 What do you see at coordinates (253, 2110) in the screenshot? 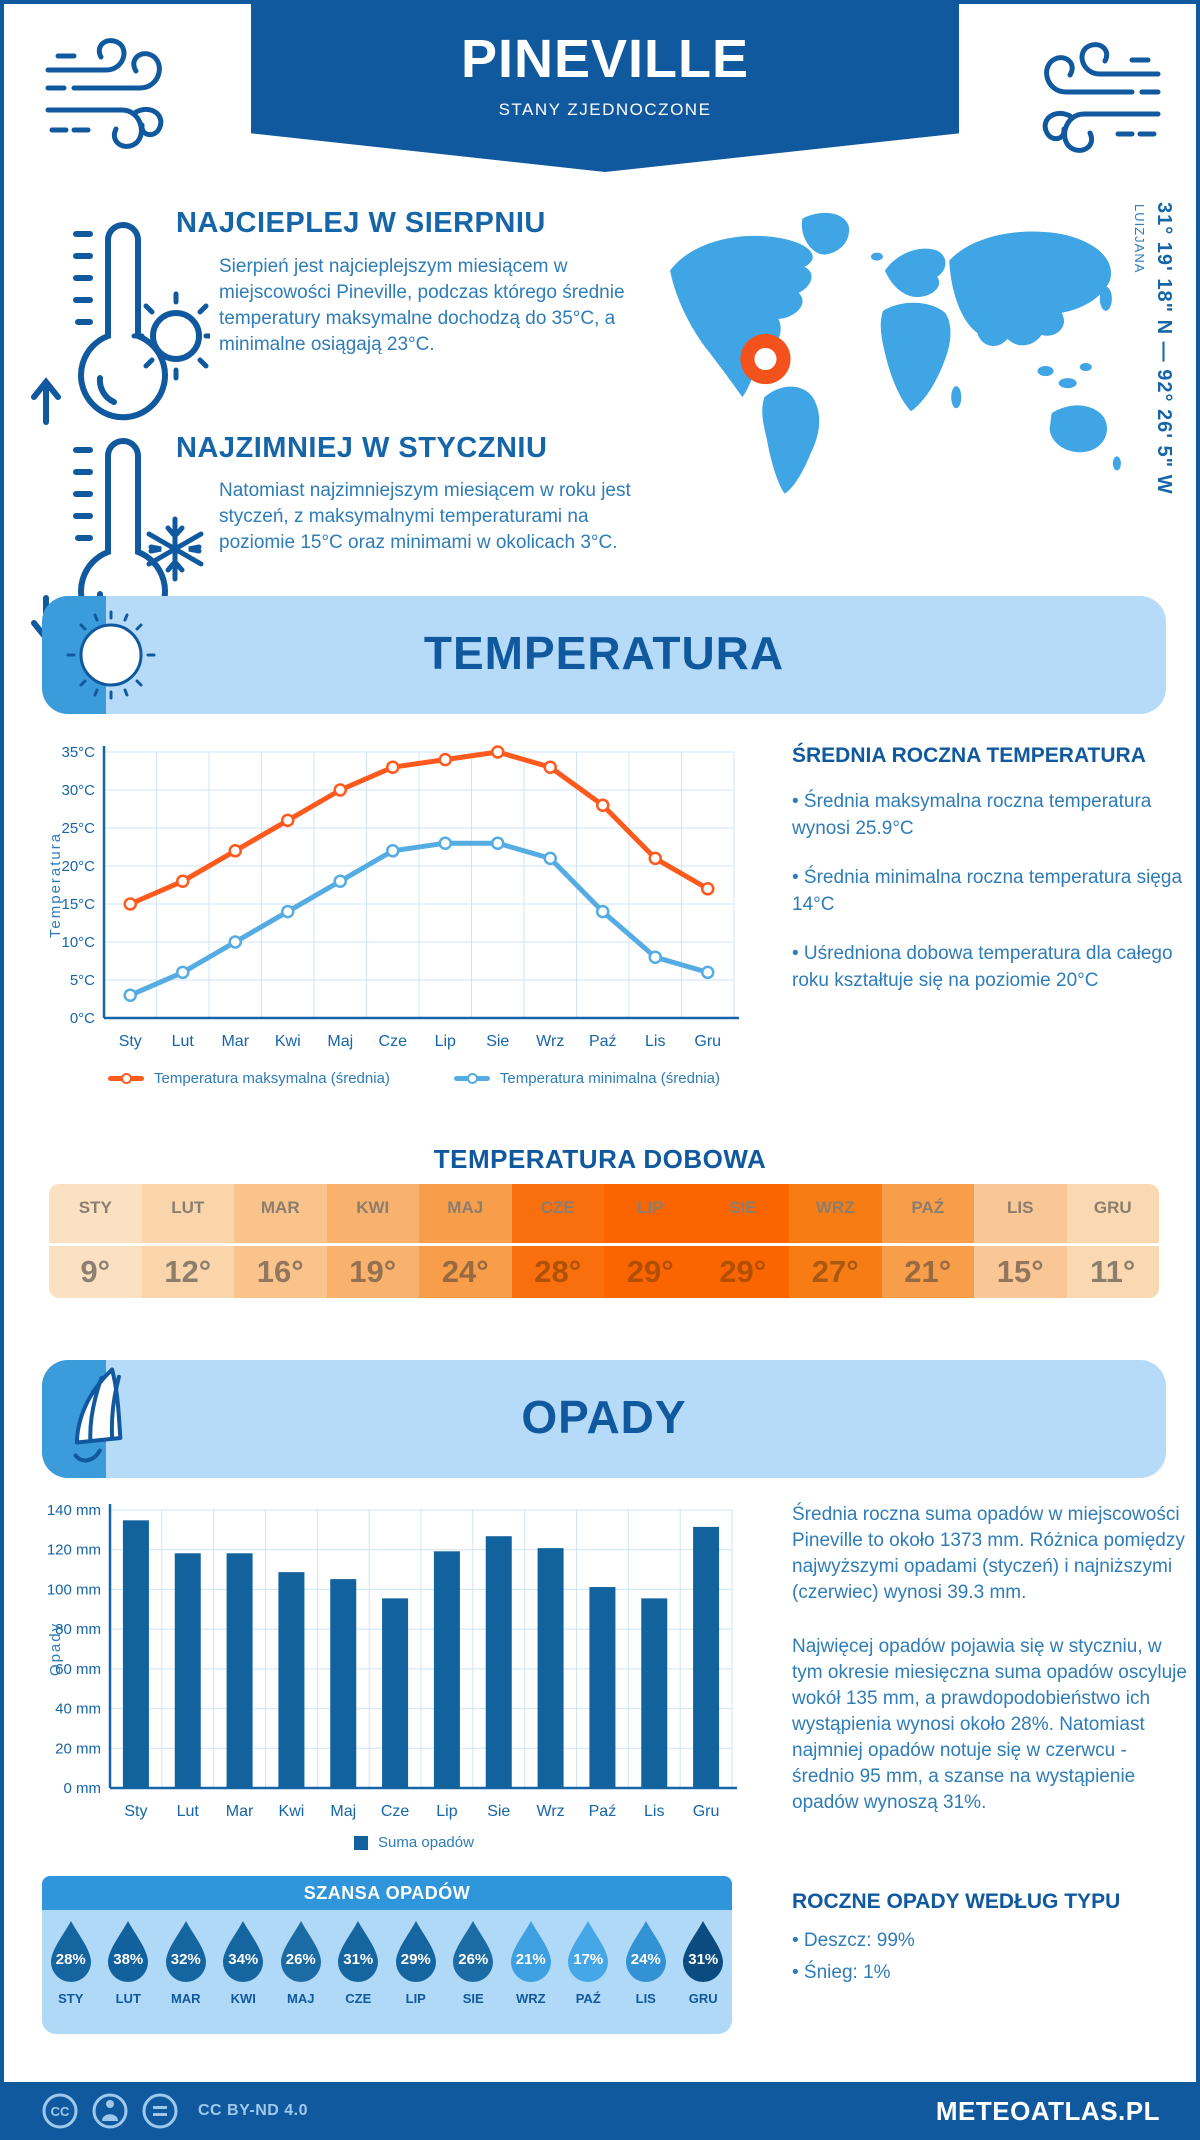
I see `license-label: CC BY-ND 4.0` at bounding box center [253, 2110].